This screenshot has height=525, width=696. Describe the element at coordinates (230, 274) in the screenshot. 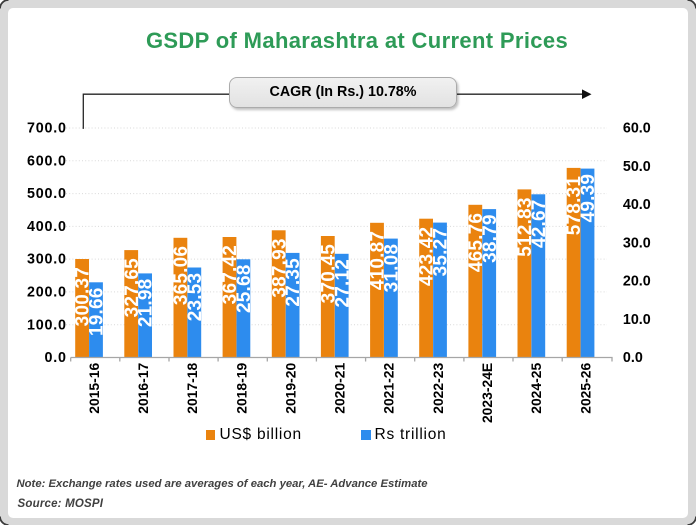

I see `svg-text: 367.42` at that location.